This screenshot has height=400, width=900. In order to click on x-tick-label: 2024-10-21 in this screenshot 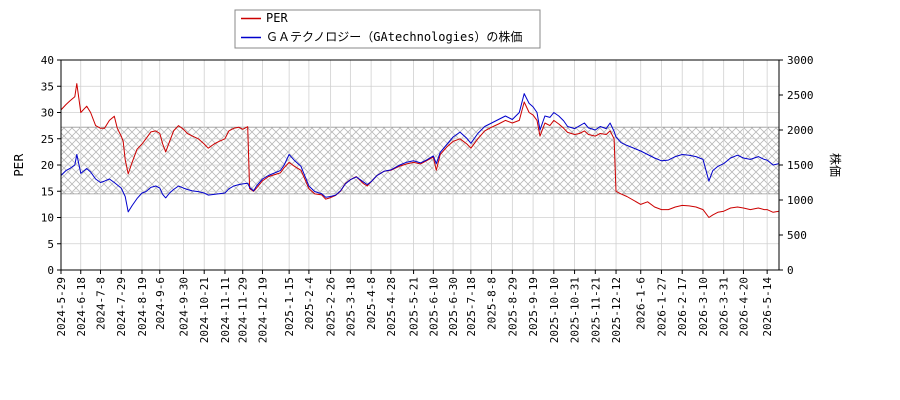, I will do `click(204, 310)`.